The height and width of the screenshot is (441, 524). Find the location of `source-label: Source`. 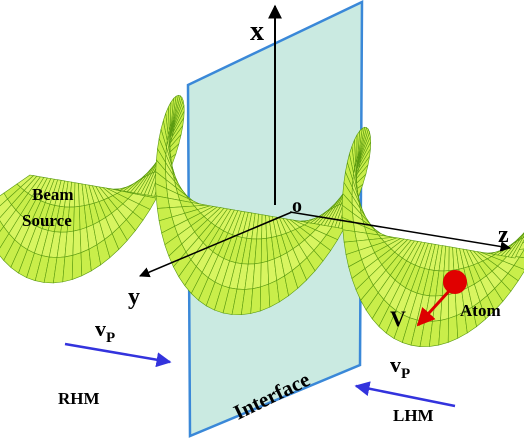

source-label: Source is located at coordinates (47, 220).